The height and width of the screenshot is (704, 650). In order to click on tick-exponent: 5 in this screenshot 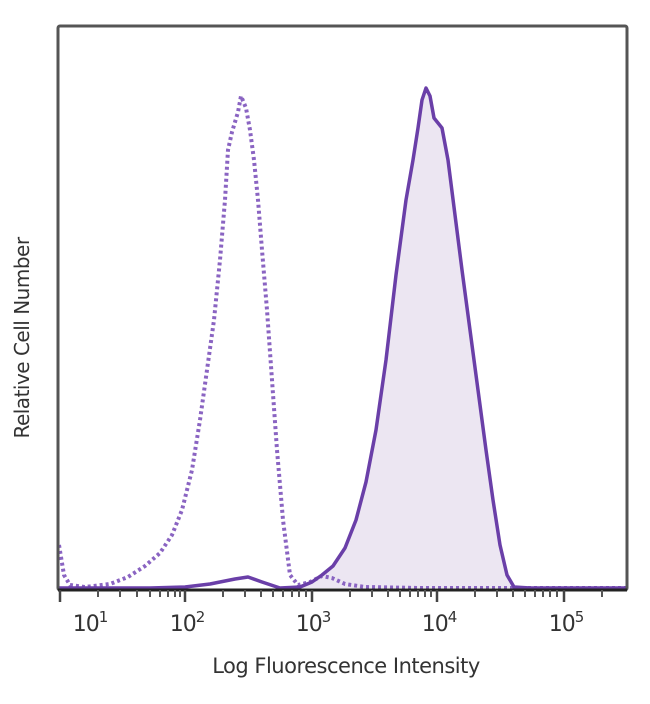, I will do `click(579, 617)`.